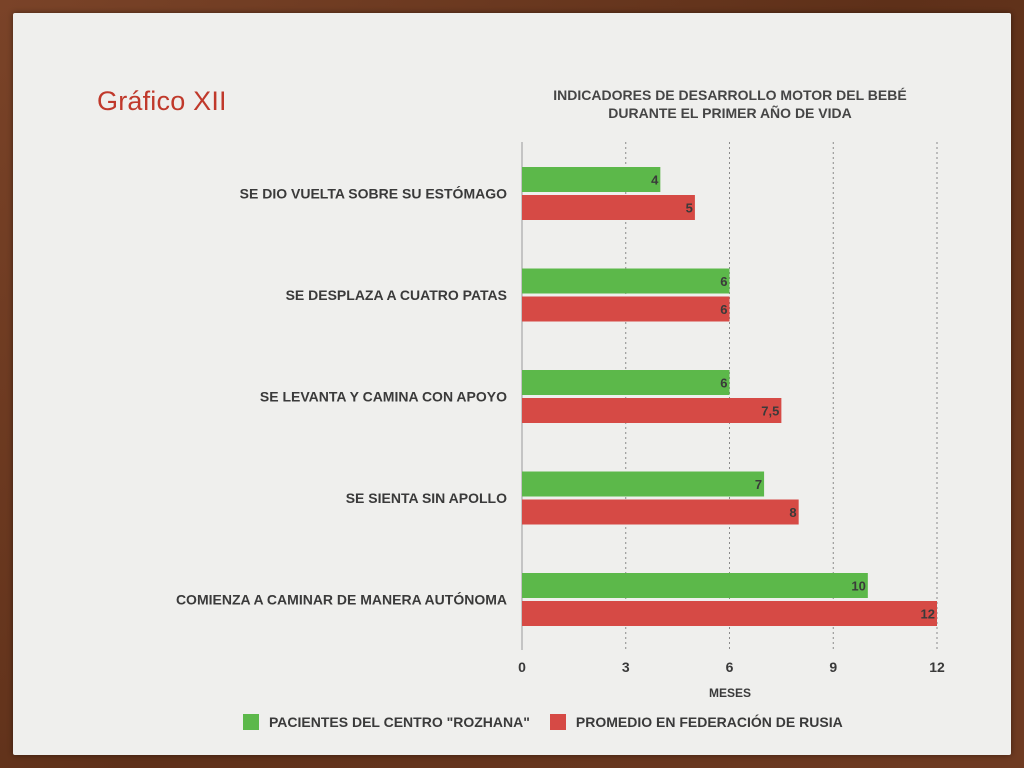 The width and height of the screenshot is (1024, 768). I want to click on value-label: 12, so click(928, 614).